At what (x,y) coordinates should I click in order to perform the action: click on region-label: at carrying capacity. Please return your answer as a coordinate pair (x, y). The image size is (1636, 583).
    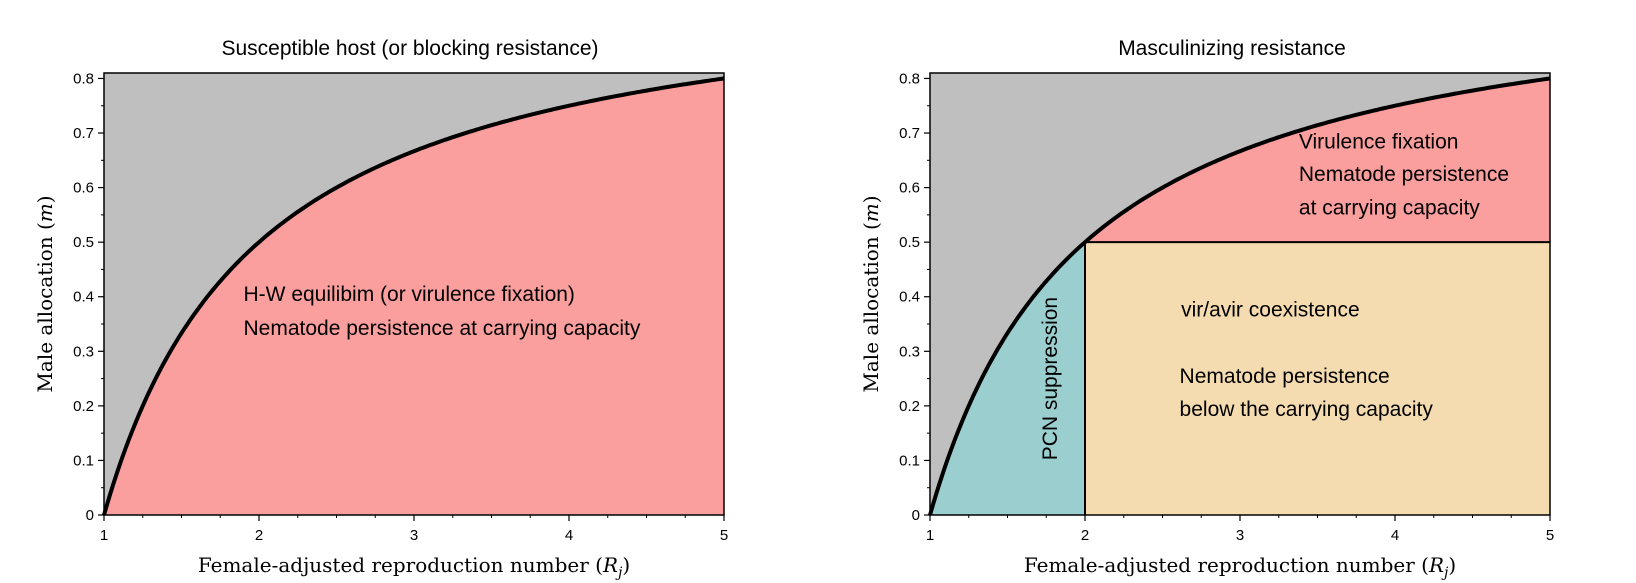
    Looking at the image, I should click on (1389, 207).